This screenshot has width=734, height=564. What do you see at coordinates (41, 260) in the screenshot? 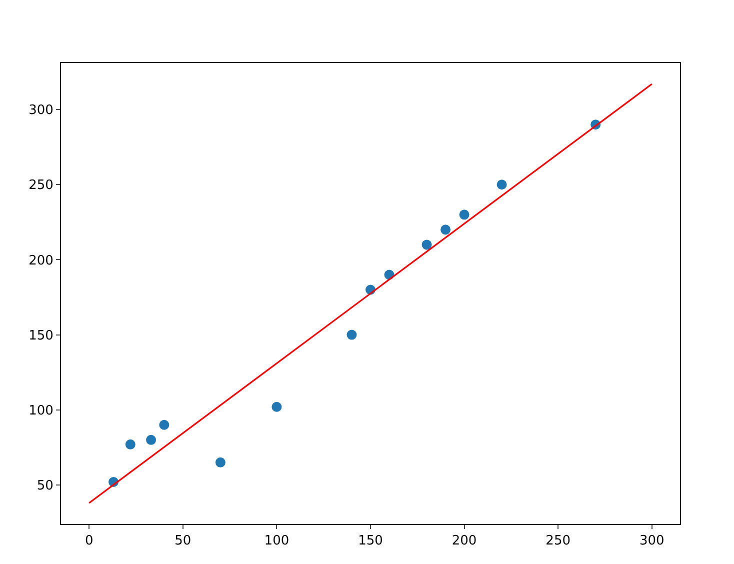
I see `y-tick-label: 200` at bounding box center [41, 260].